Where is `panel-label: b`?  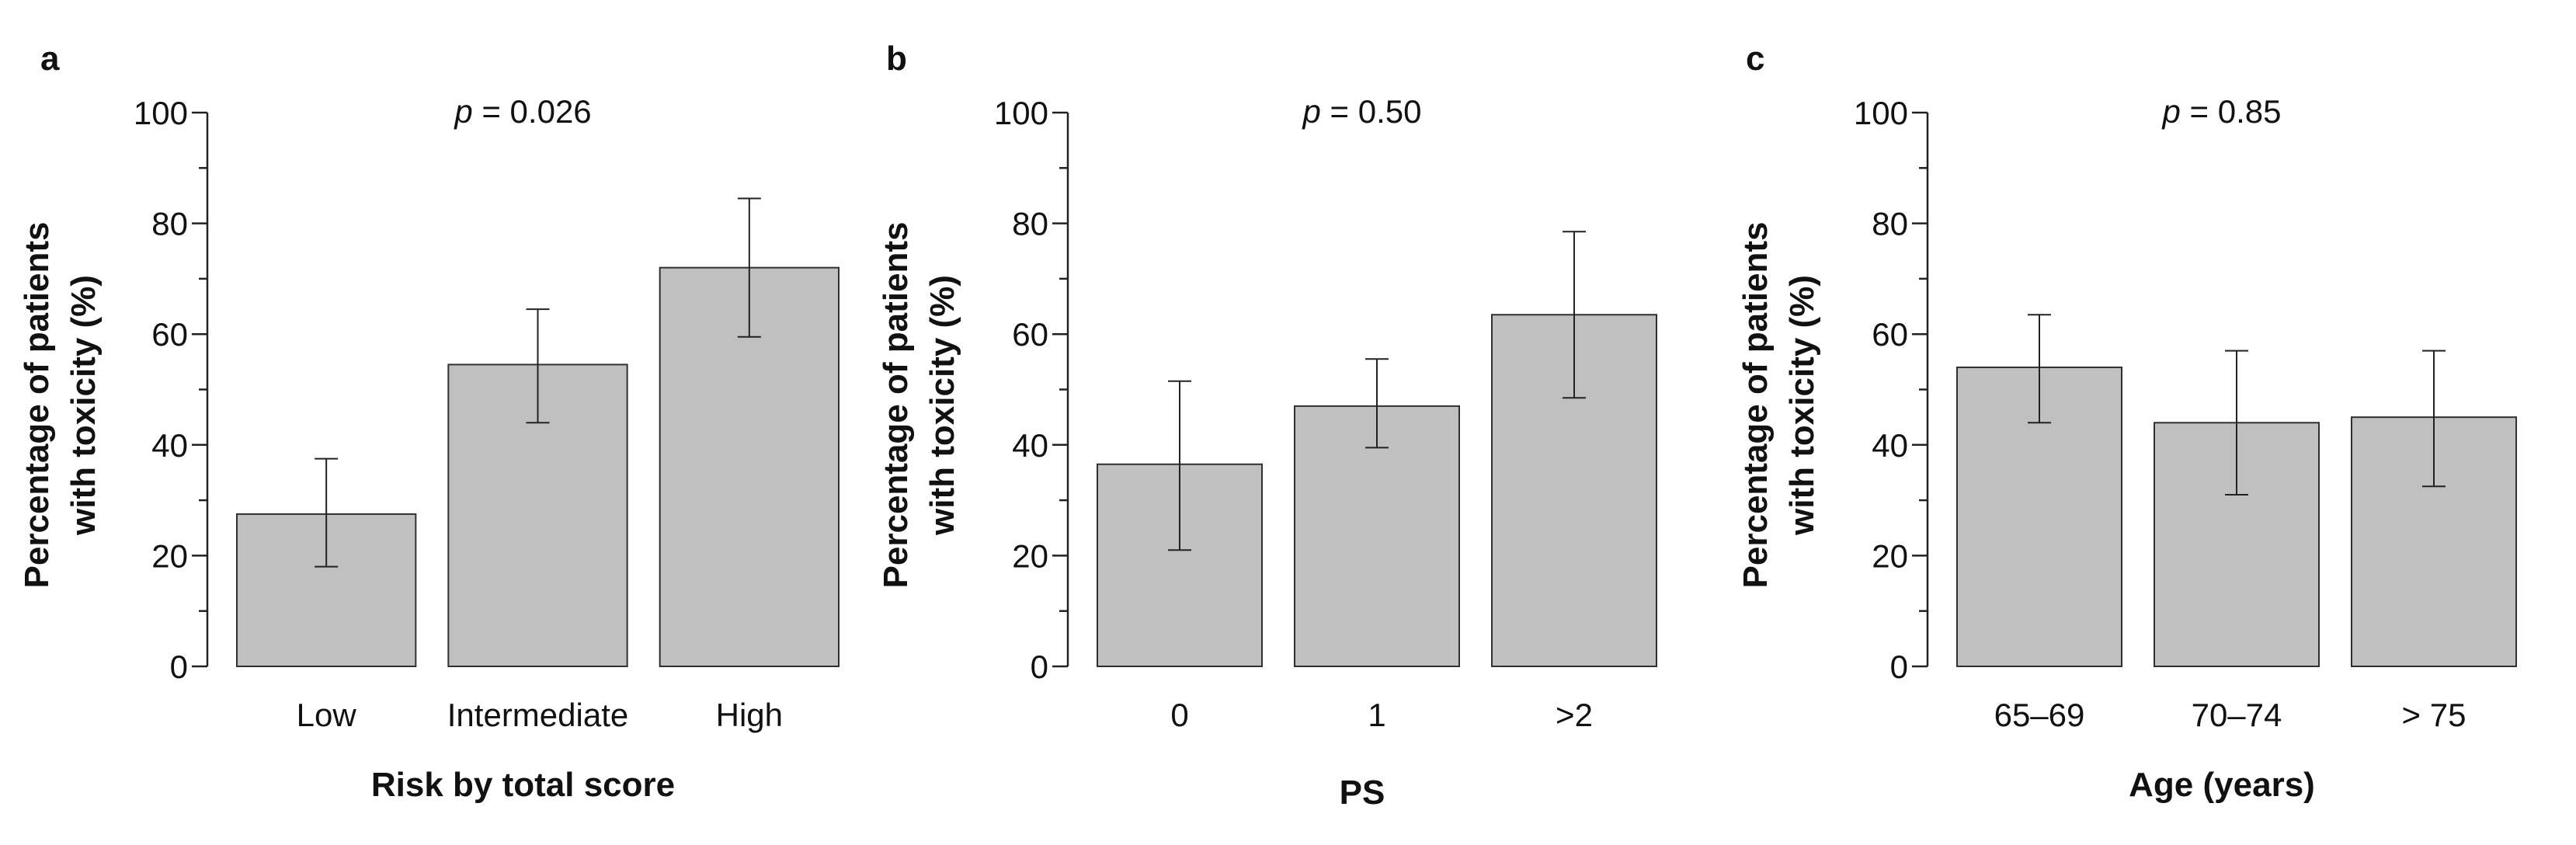
panel-label: b is located at coordinates (896, 59).